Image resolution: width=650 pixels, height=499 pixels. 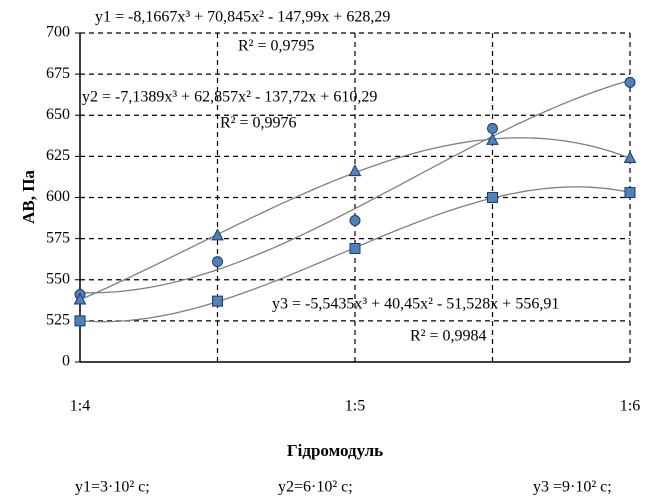 I want to click on x-tick-label: 1:6, so click(x=630, y=406).